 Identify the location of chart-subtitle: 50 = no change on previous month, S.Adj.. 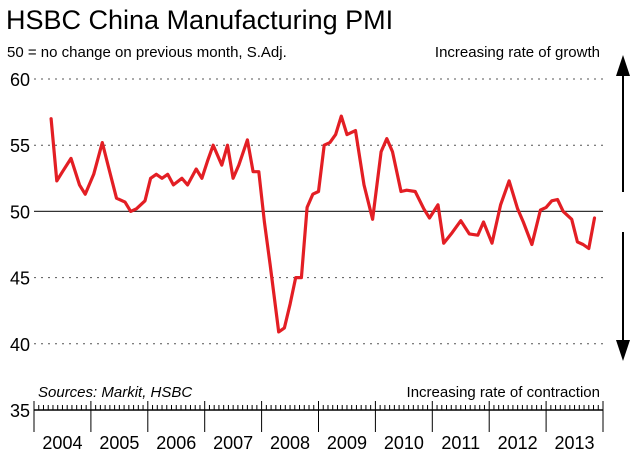
(147, 52).